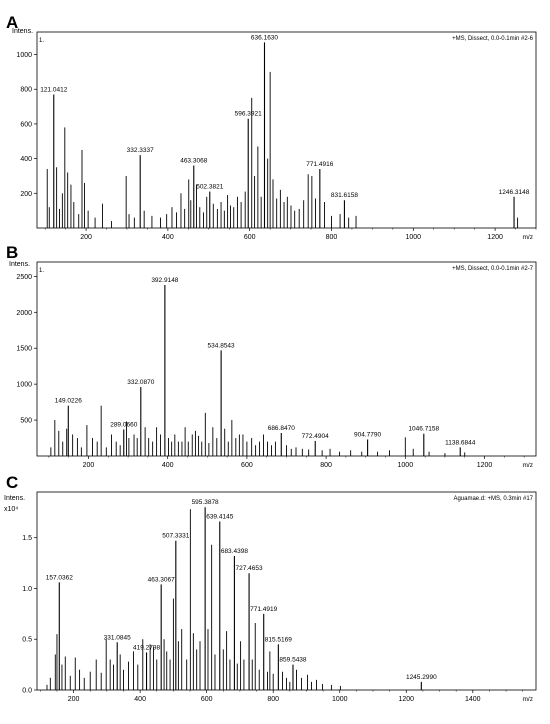  Describe the element at coordinates (175, 536) in the screenshot. I see `peak-label: 507.3331` at that location.